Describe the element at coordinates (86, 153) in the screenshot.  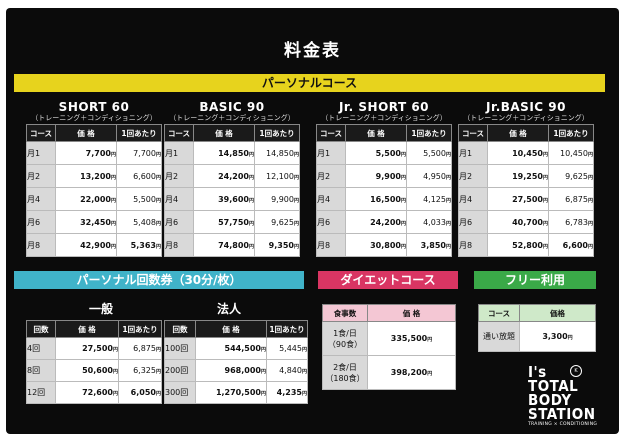
I see `personal-course-price: 7,700円` at that location.